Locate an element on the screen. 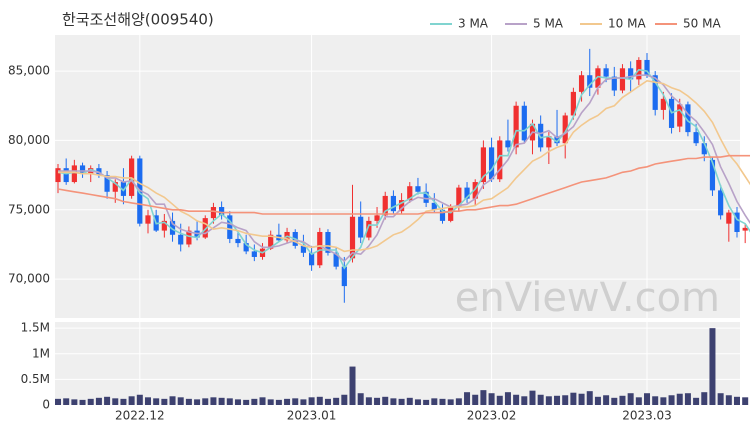 The width and height of the screenshot is (750, 430). y-tick-label: 70,000 is located at coordinates (29, 279).